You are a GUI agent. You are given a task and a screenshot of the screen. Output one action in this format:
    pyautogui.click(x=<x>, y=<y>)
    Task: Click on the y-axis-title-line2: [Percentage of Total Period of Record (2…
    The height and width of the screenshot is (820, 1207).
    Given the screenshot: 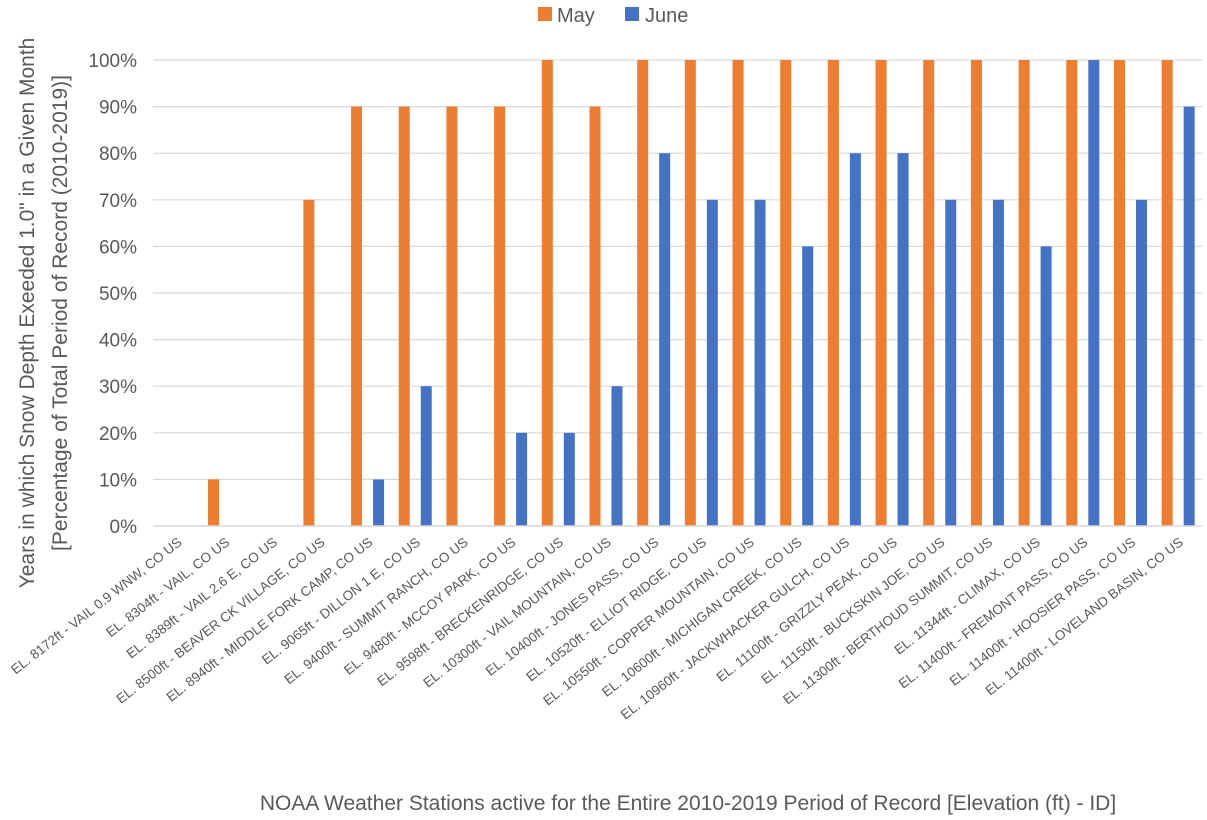 What is the action you would take?
    pyautogui.click(x=60, y=313)
    